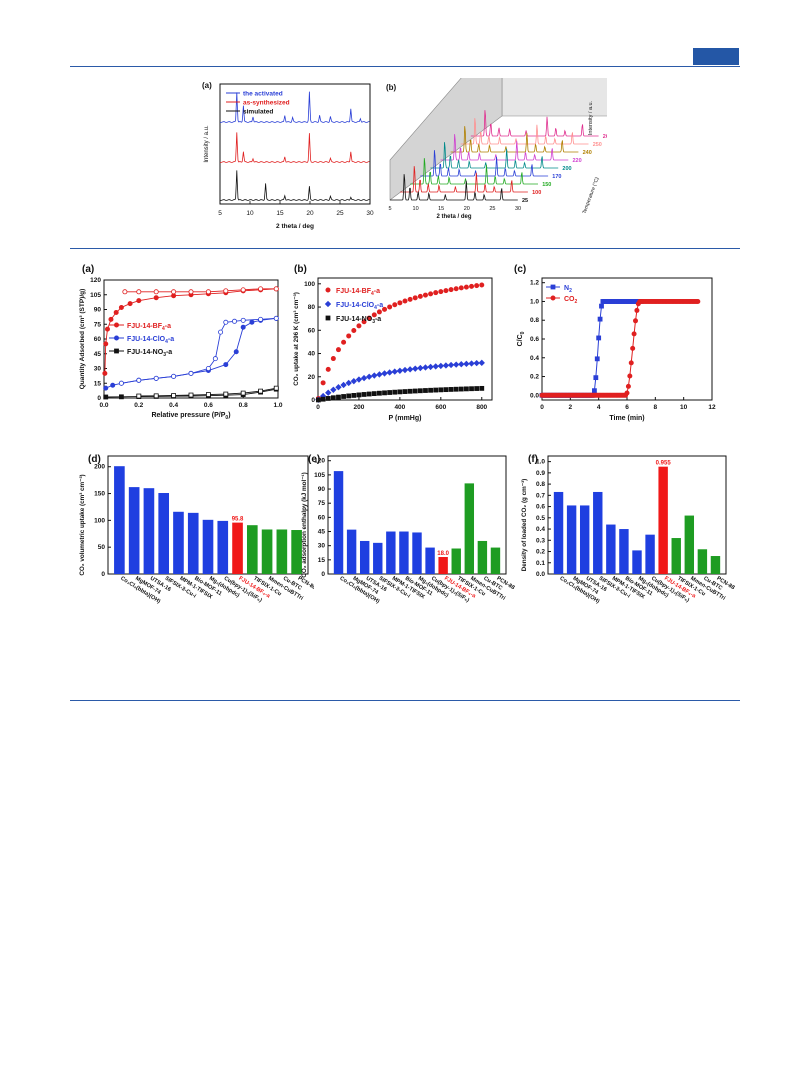 The height and width of the screenshot is (1067, 809). Describe the element at coordinates (443, 554) in the screenshot. I see `highlight-value-label: 18.0` at that location.